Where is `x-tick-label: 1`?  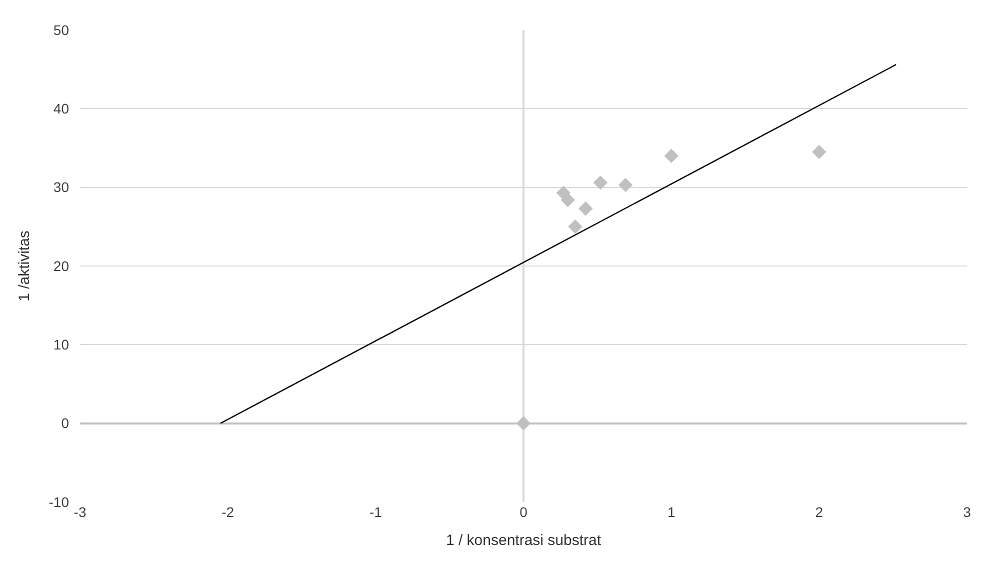 x-tick-label: 1 is located at coordinates (671, 512).